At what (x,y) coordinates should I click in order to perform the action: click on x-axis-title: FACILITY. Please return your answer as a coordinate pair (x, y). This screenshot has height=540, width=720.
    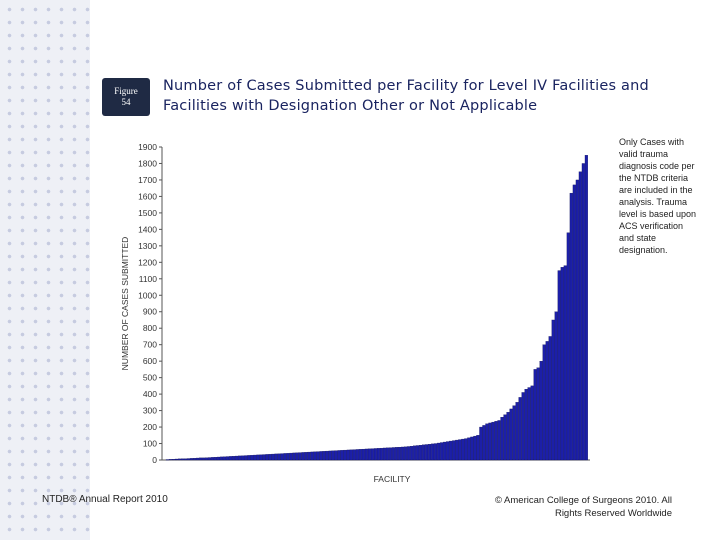
    Looking at the image, I should click on (392, 479).